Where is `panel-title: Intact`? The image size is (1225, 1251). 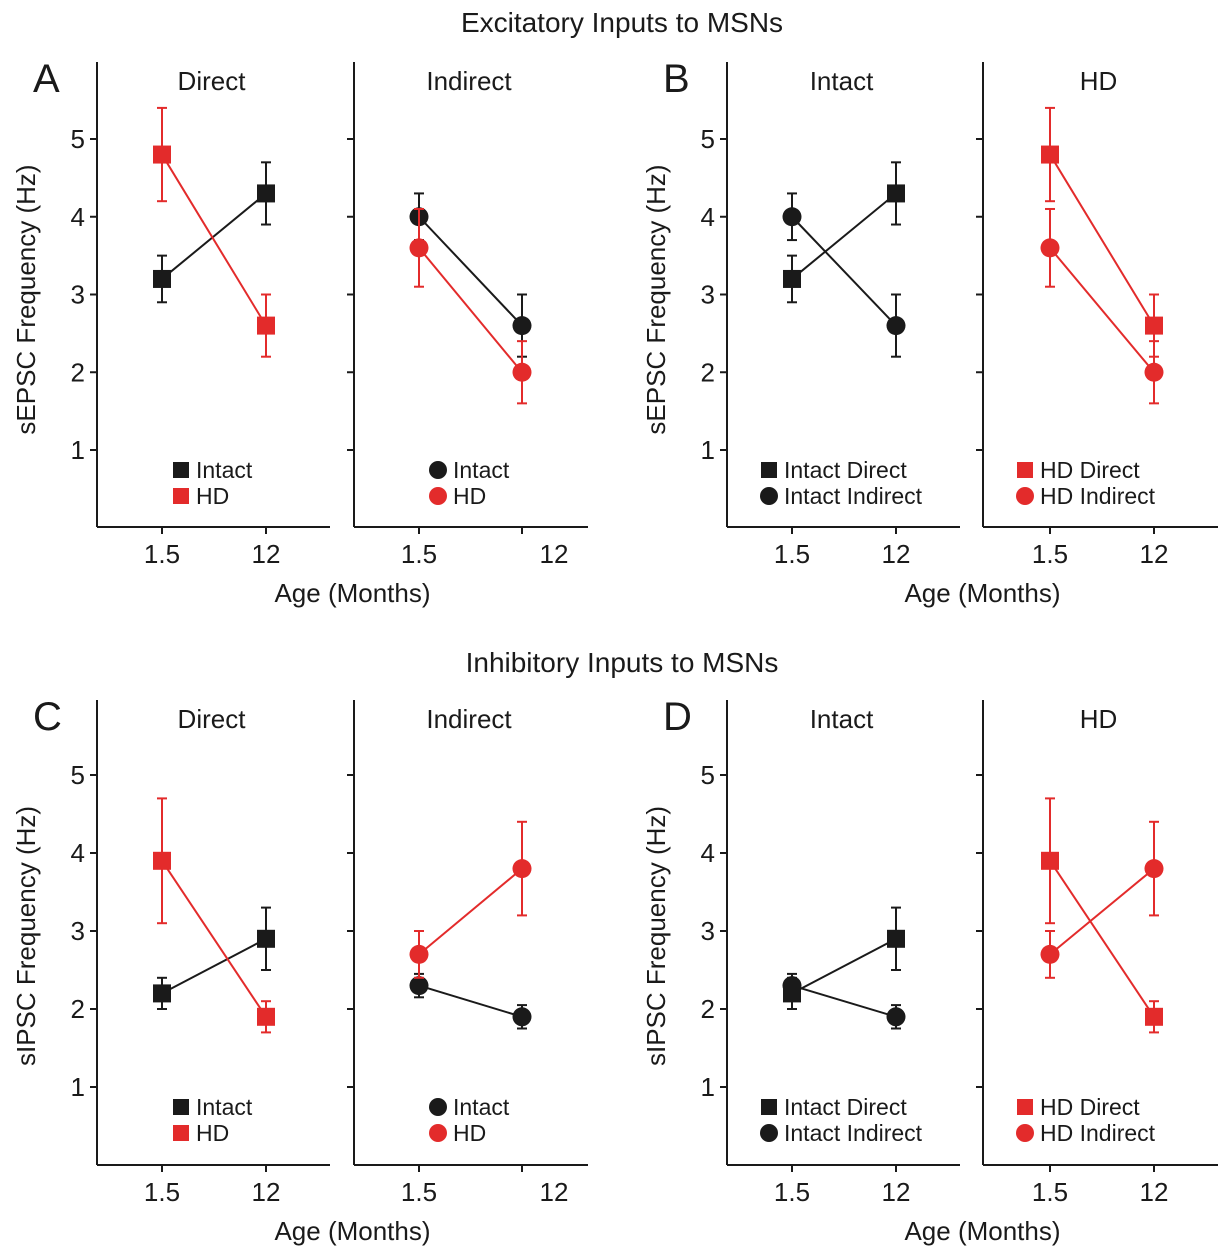
panel-title: Intact is located at coordinates (842, 719).